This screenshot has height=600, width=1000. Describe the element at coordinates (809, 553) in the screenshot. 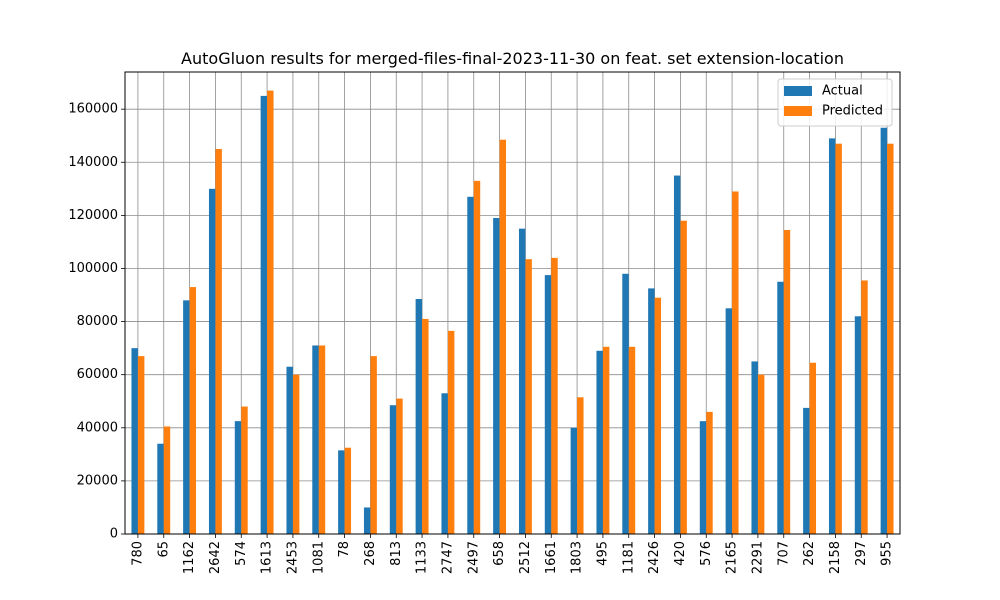

I see `x-tick-label: 262` at that location.